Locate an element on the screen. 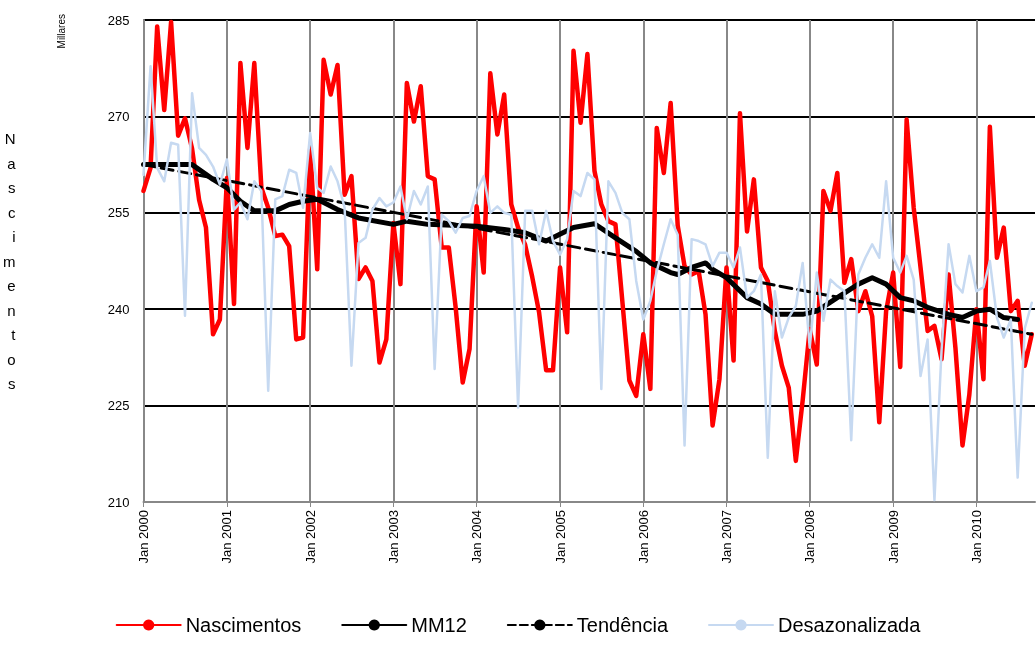 The height and width of the screenshot is (646, 1036). legend-label: Nascimentos is located at coordinates (243, 625).